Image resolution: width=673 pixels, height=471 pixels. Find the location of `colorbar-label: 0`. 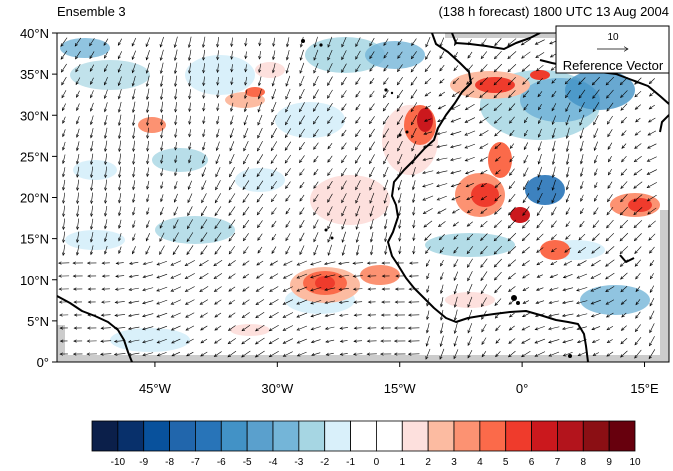

colorbar-label: 0 is located at coordinates (377, 462).